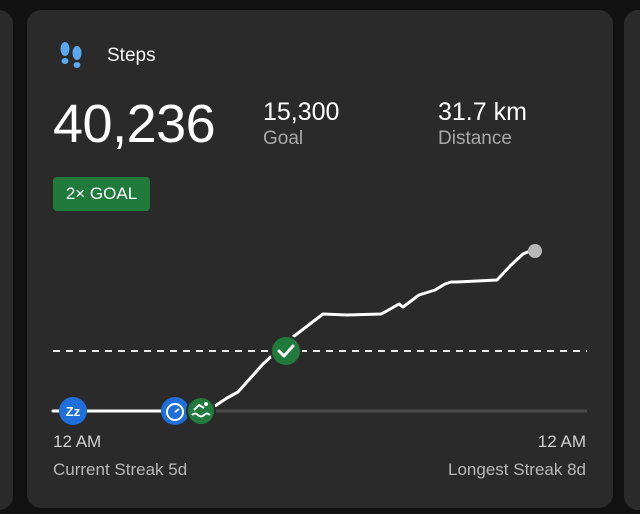 This screenshot has height=514, width=640. Describe the element at coordinates (77, 441) in the screenshot. I see `timeline-start-label: 12 AM` at that location.